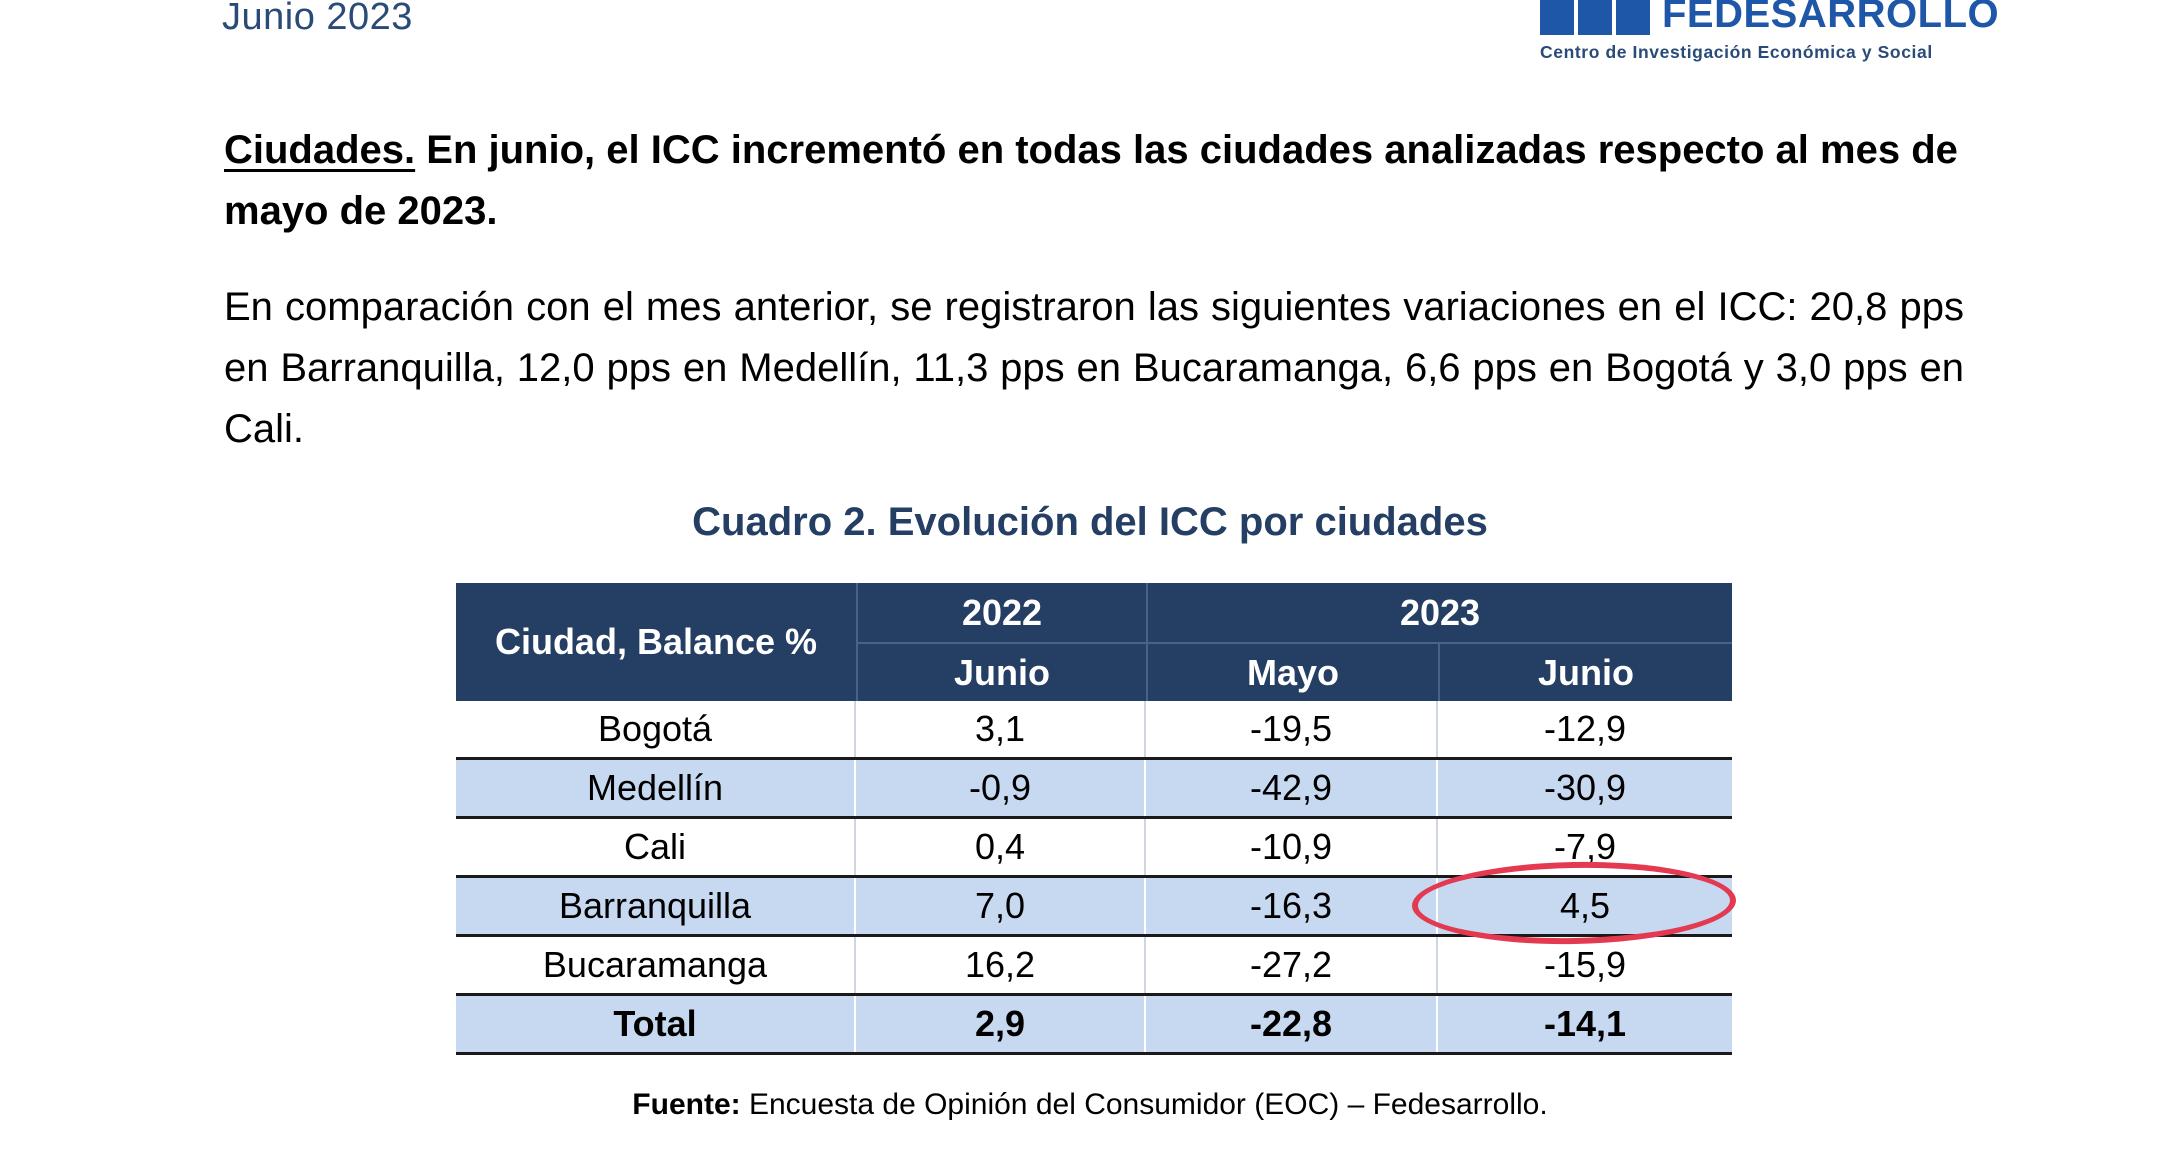 This screenshot has width=2180, height=1158. What do you see at coordinates (1585, 964) in the screenshot?
I see `cell-jun-2023: -15,9` at bounding box center [1585, 964].